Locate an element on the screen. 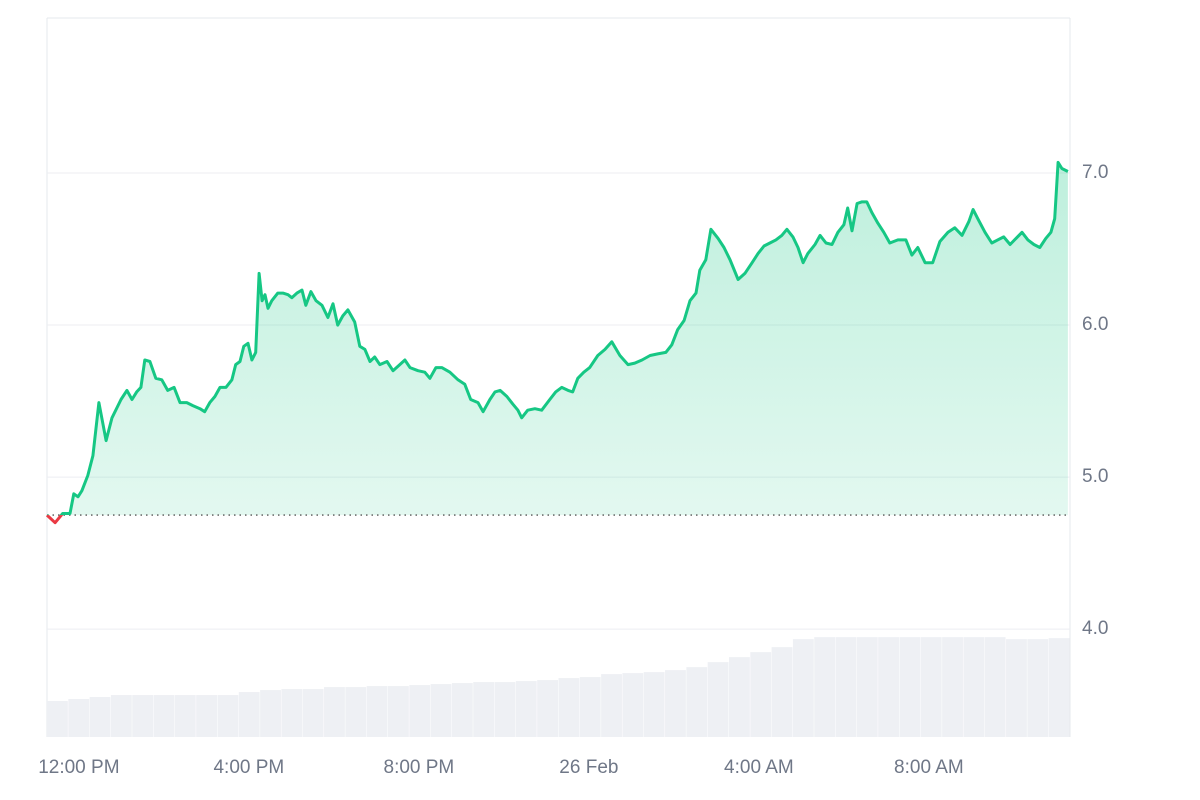 The image size is (1200, 800). y-tick-label: 4.0 is located at coordinates (1095, 628).